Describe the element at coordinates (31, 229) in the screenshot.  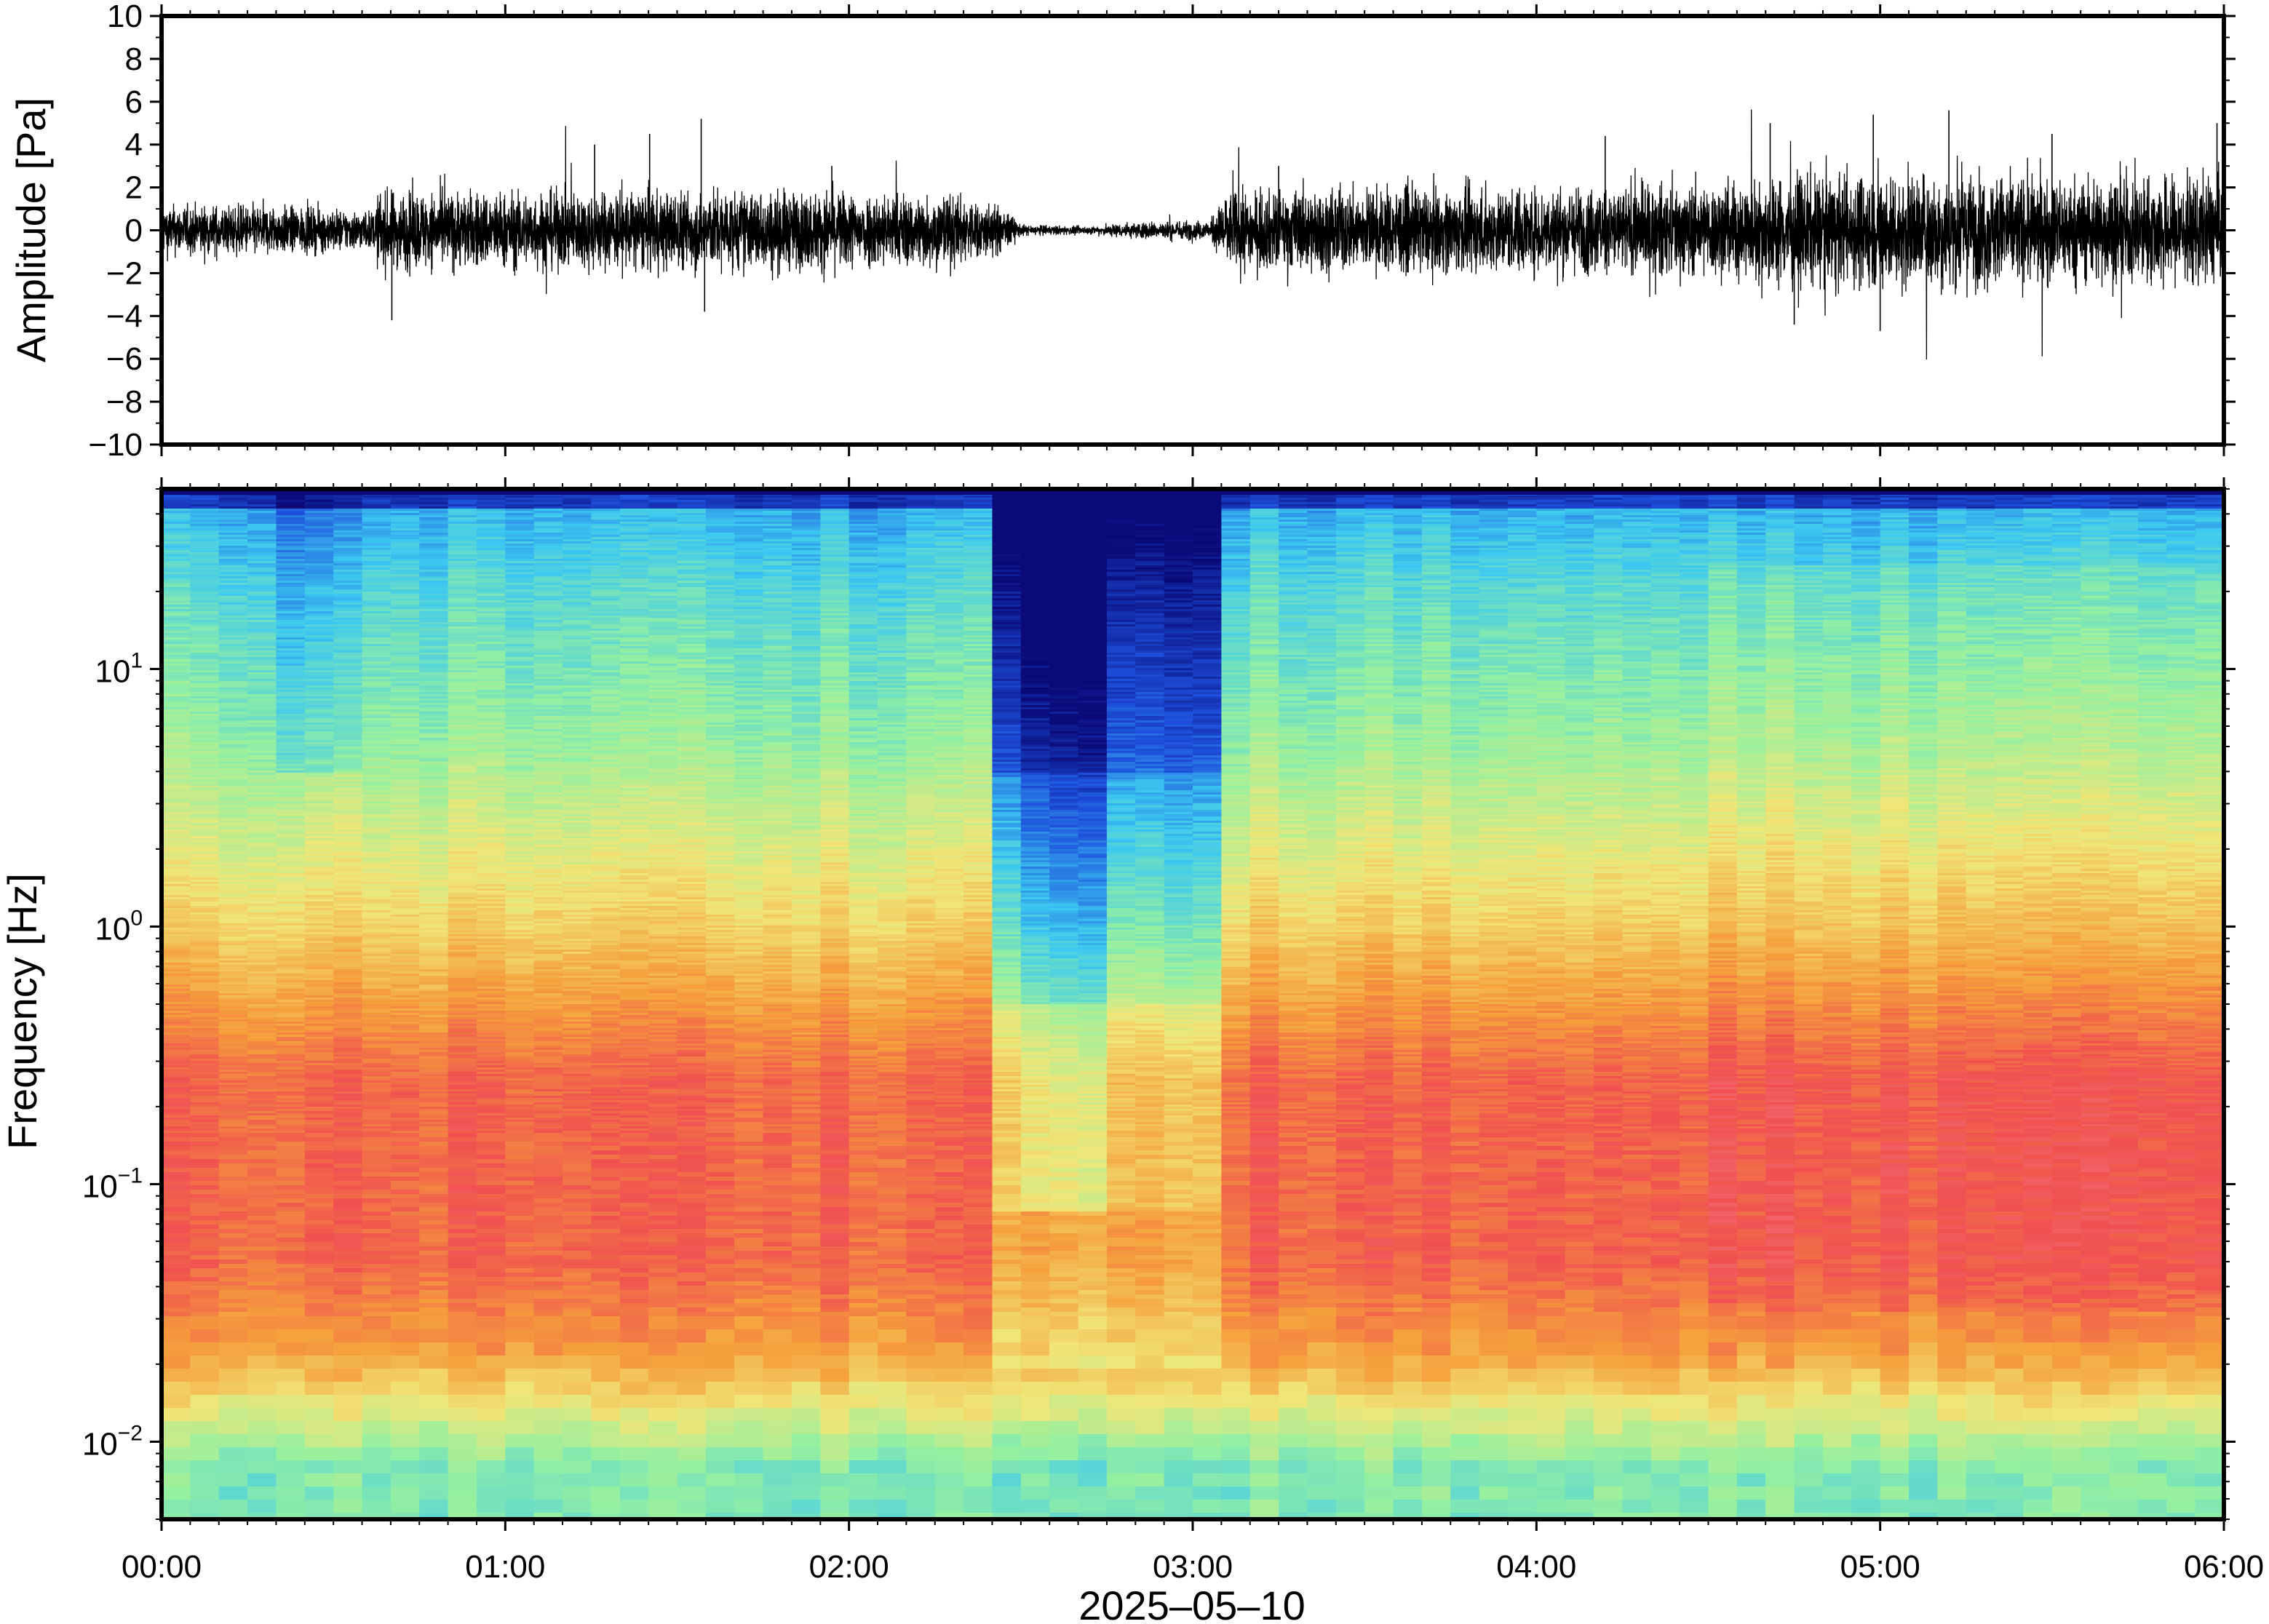
I see `waveform-y-axis-title: Amplitude [Pa]` at that location.